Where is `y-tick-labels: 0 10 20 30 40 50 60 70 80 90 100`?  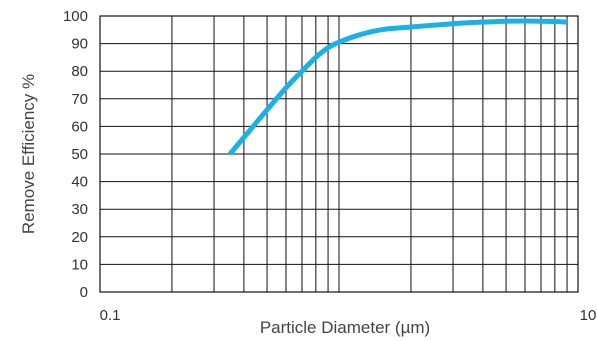 y-tick-labels: 0 10 20 30 40 50 60 70 80 90 100 is located at coordinates (75, 154).